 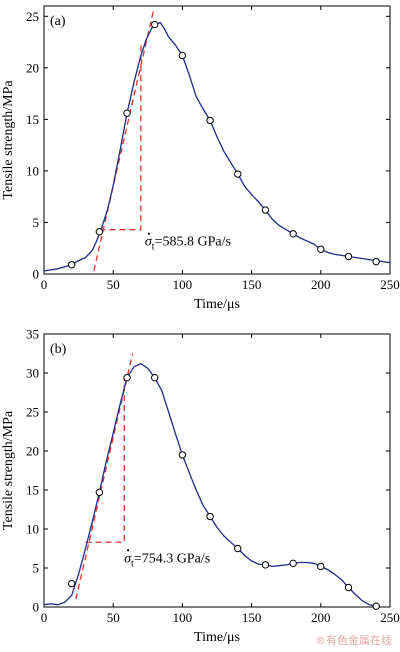 I want to click on panel-label: (b), so click(x=58, y=349).